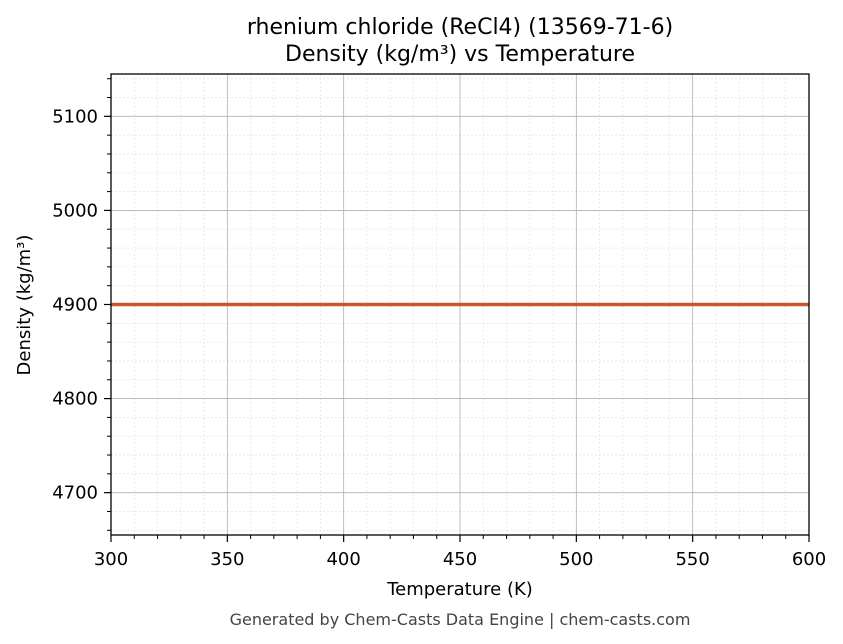 This screenshot has height=644, width=843. What do you see at coordinates (460, 559) in the screenshot?
I see `x-tick-label: 450` at bounding box center [460, 559].